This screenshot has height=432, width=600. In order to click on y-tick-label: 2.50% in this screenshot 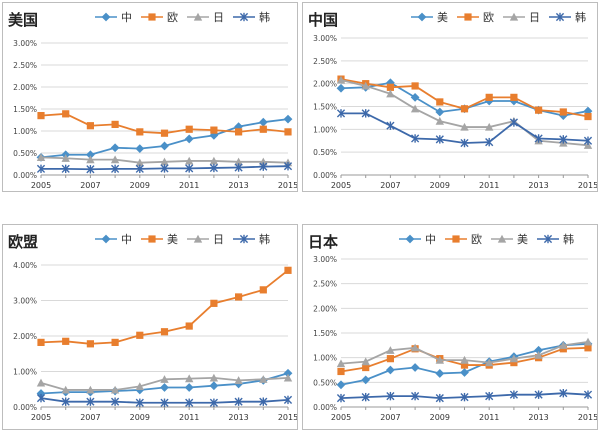, I will do `click(325, 61)`.